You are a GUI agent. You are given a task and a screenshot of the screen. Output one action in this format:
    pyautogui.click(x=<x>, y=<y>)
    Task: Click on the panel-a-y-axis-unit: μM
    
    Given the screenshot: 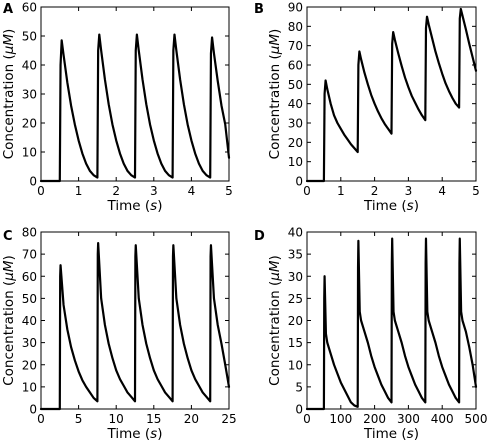 What is the action you would take?
    pyautogui.click(x=9, y=45)
    